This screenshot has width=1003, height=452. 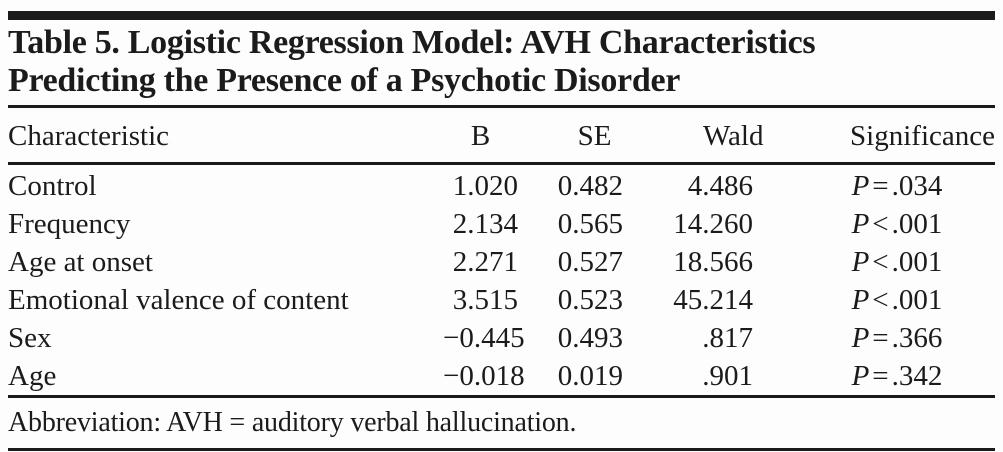 I want to click on title-rule, so click(x=501, y=106).